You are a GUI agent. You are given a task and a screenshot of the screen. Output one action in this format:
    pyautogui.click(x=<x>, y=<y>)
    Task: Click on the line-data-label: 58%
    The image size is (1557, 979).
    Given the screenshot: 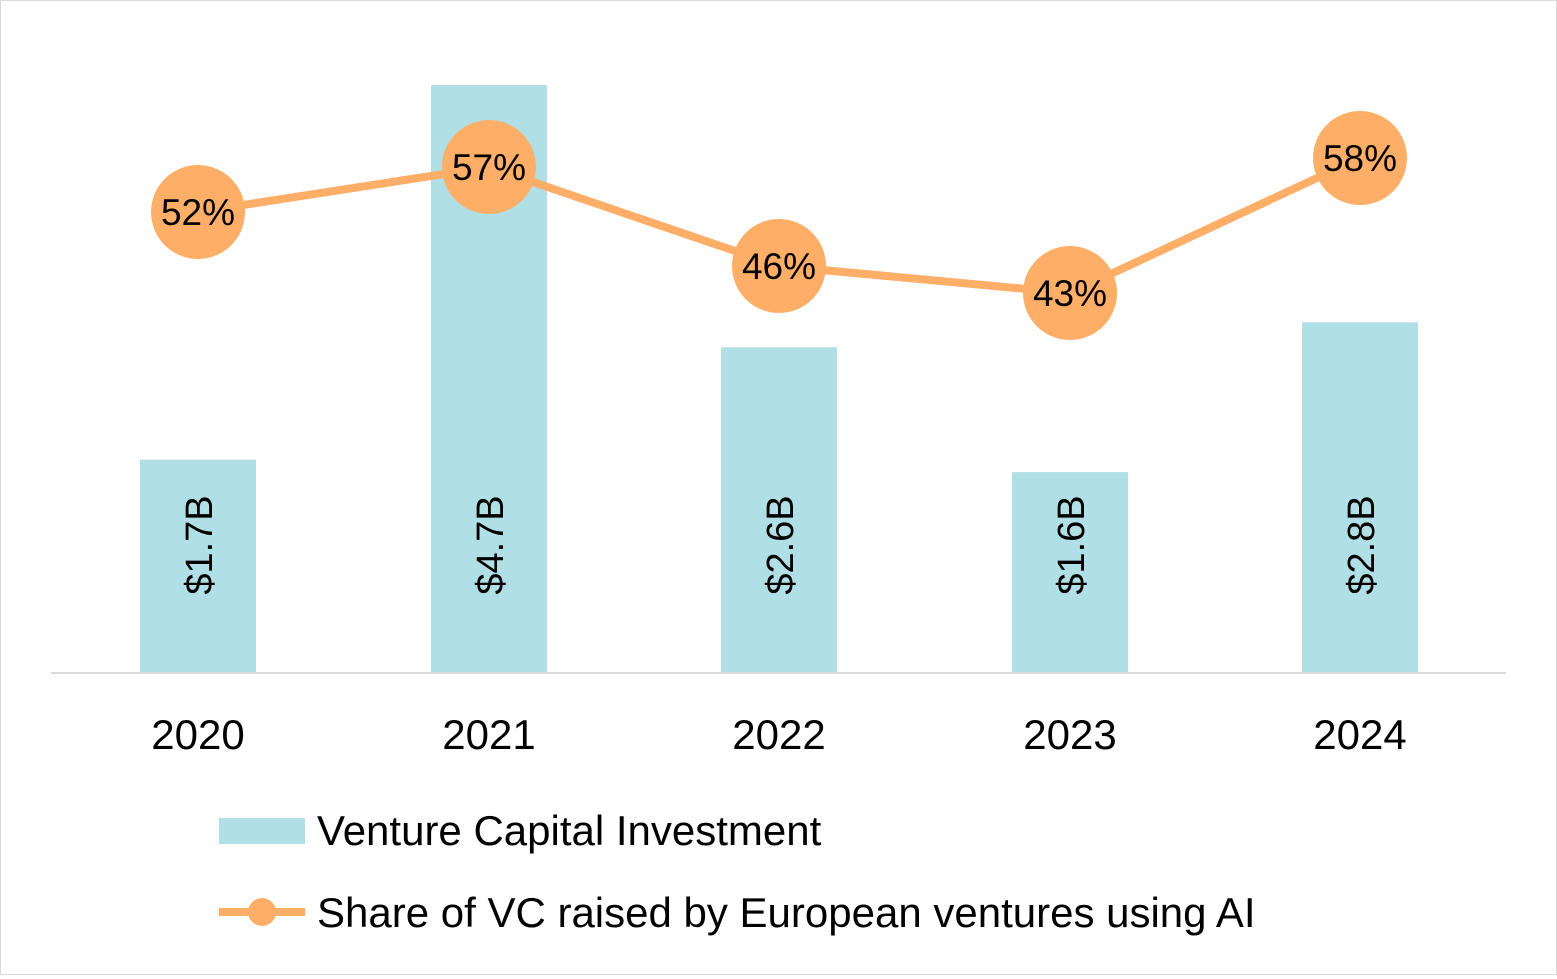 What is the action you would take?
    pyautogui.click(x=1360, y=158)
    